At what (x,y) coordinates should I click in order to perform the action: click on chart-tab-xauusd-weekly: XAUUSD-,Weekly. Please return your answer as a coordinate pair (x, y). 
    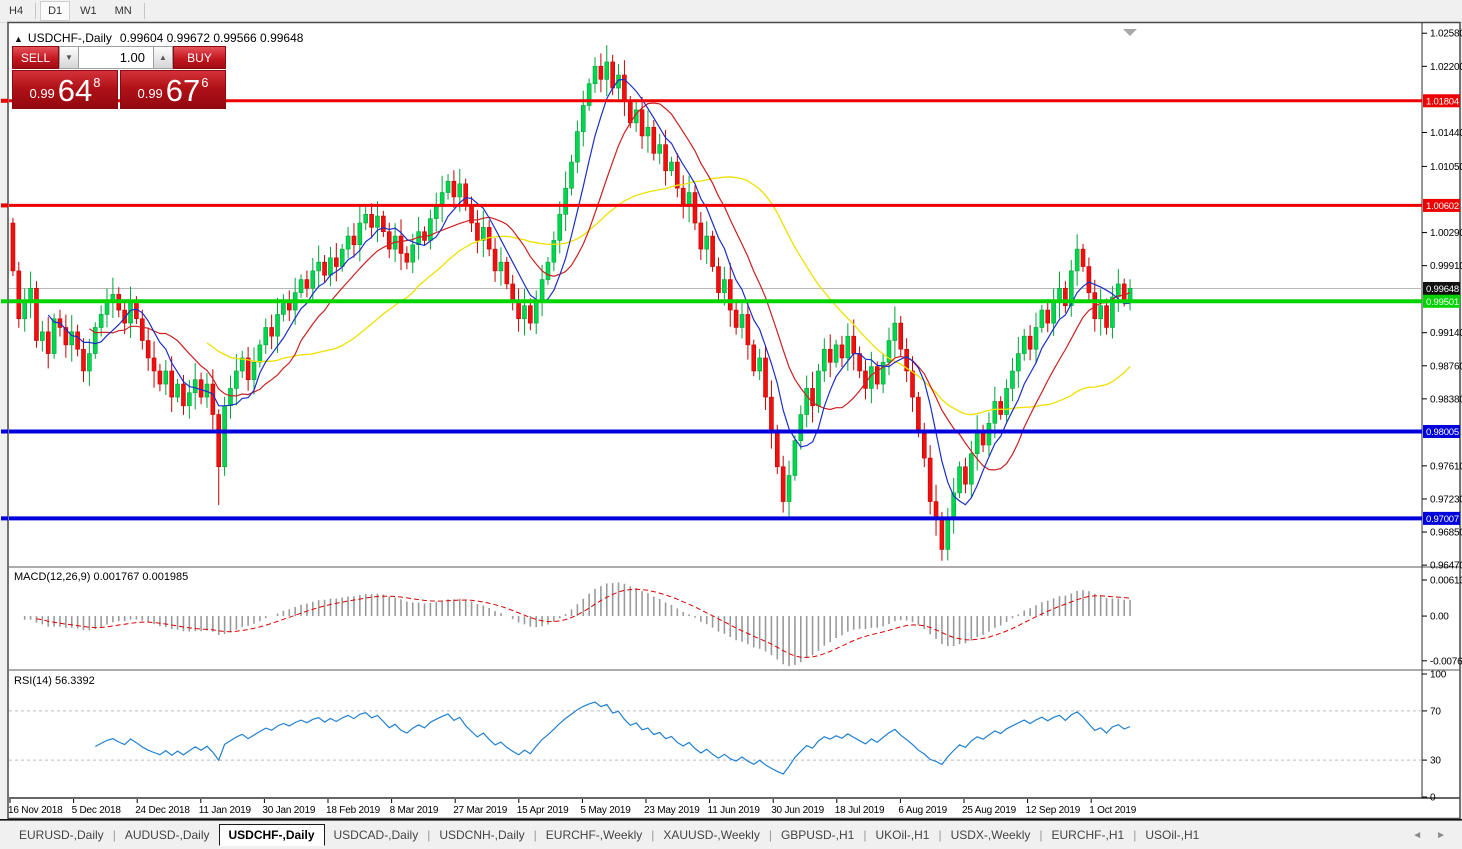
    Looking at the image, I should click on (711, 835).